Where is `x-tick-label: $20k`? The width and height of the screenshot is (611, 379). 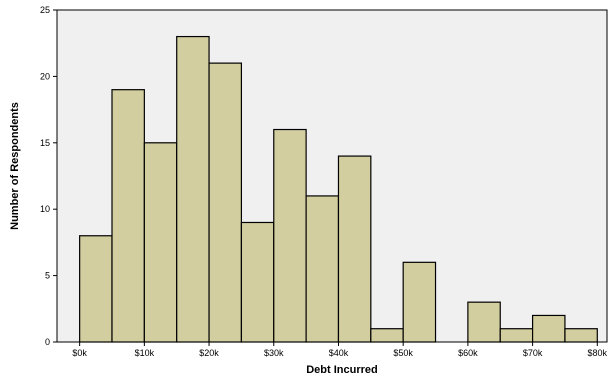 x-tick-label: $20k is located at coordinates (209, 353).